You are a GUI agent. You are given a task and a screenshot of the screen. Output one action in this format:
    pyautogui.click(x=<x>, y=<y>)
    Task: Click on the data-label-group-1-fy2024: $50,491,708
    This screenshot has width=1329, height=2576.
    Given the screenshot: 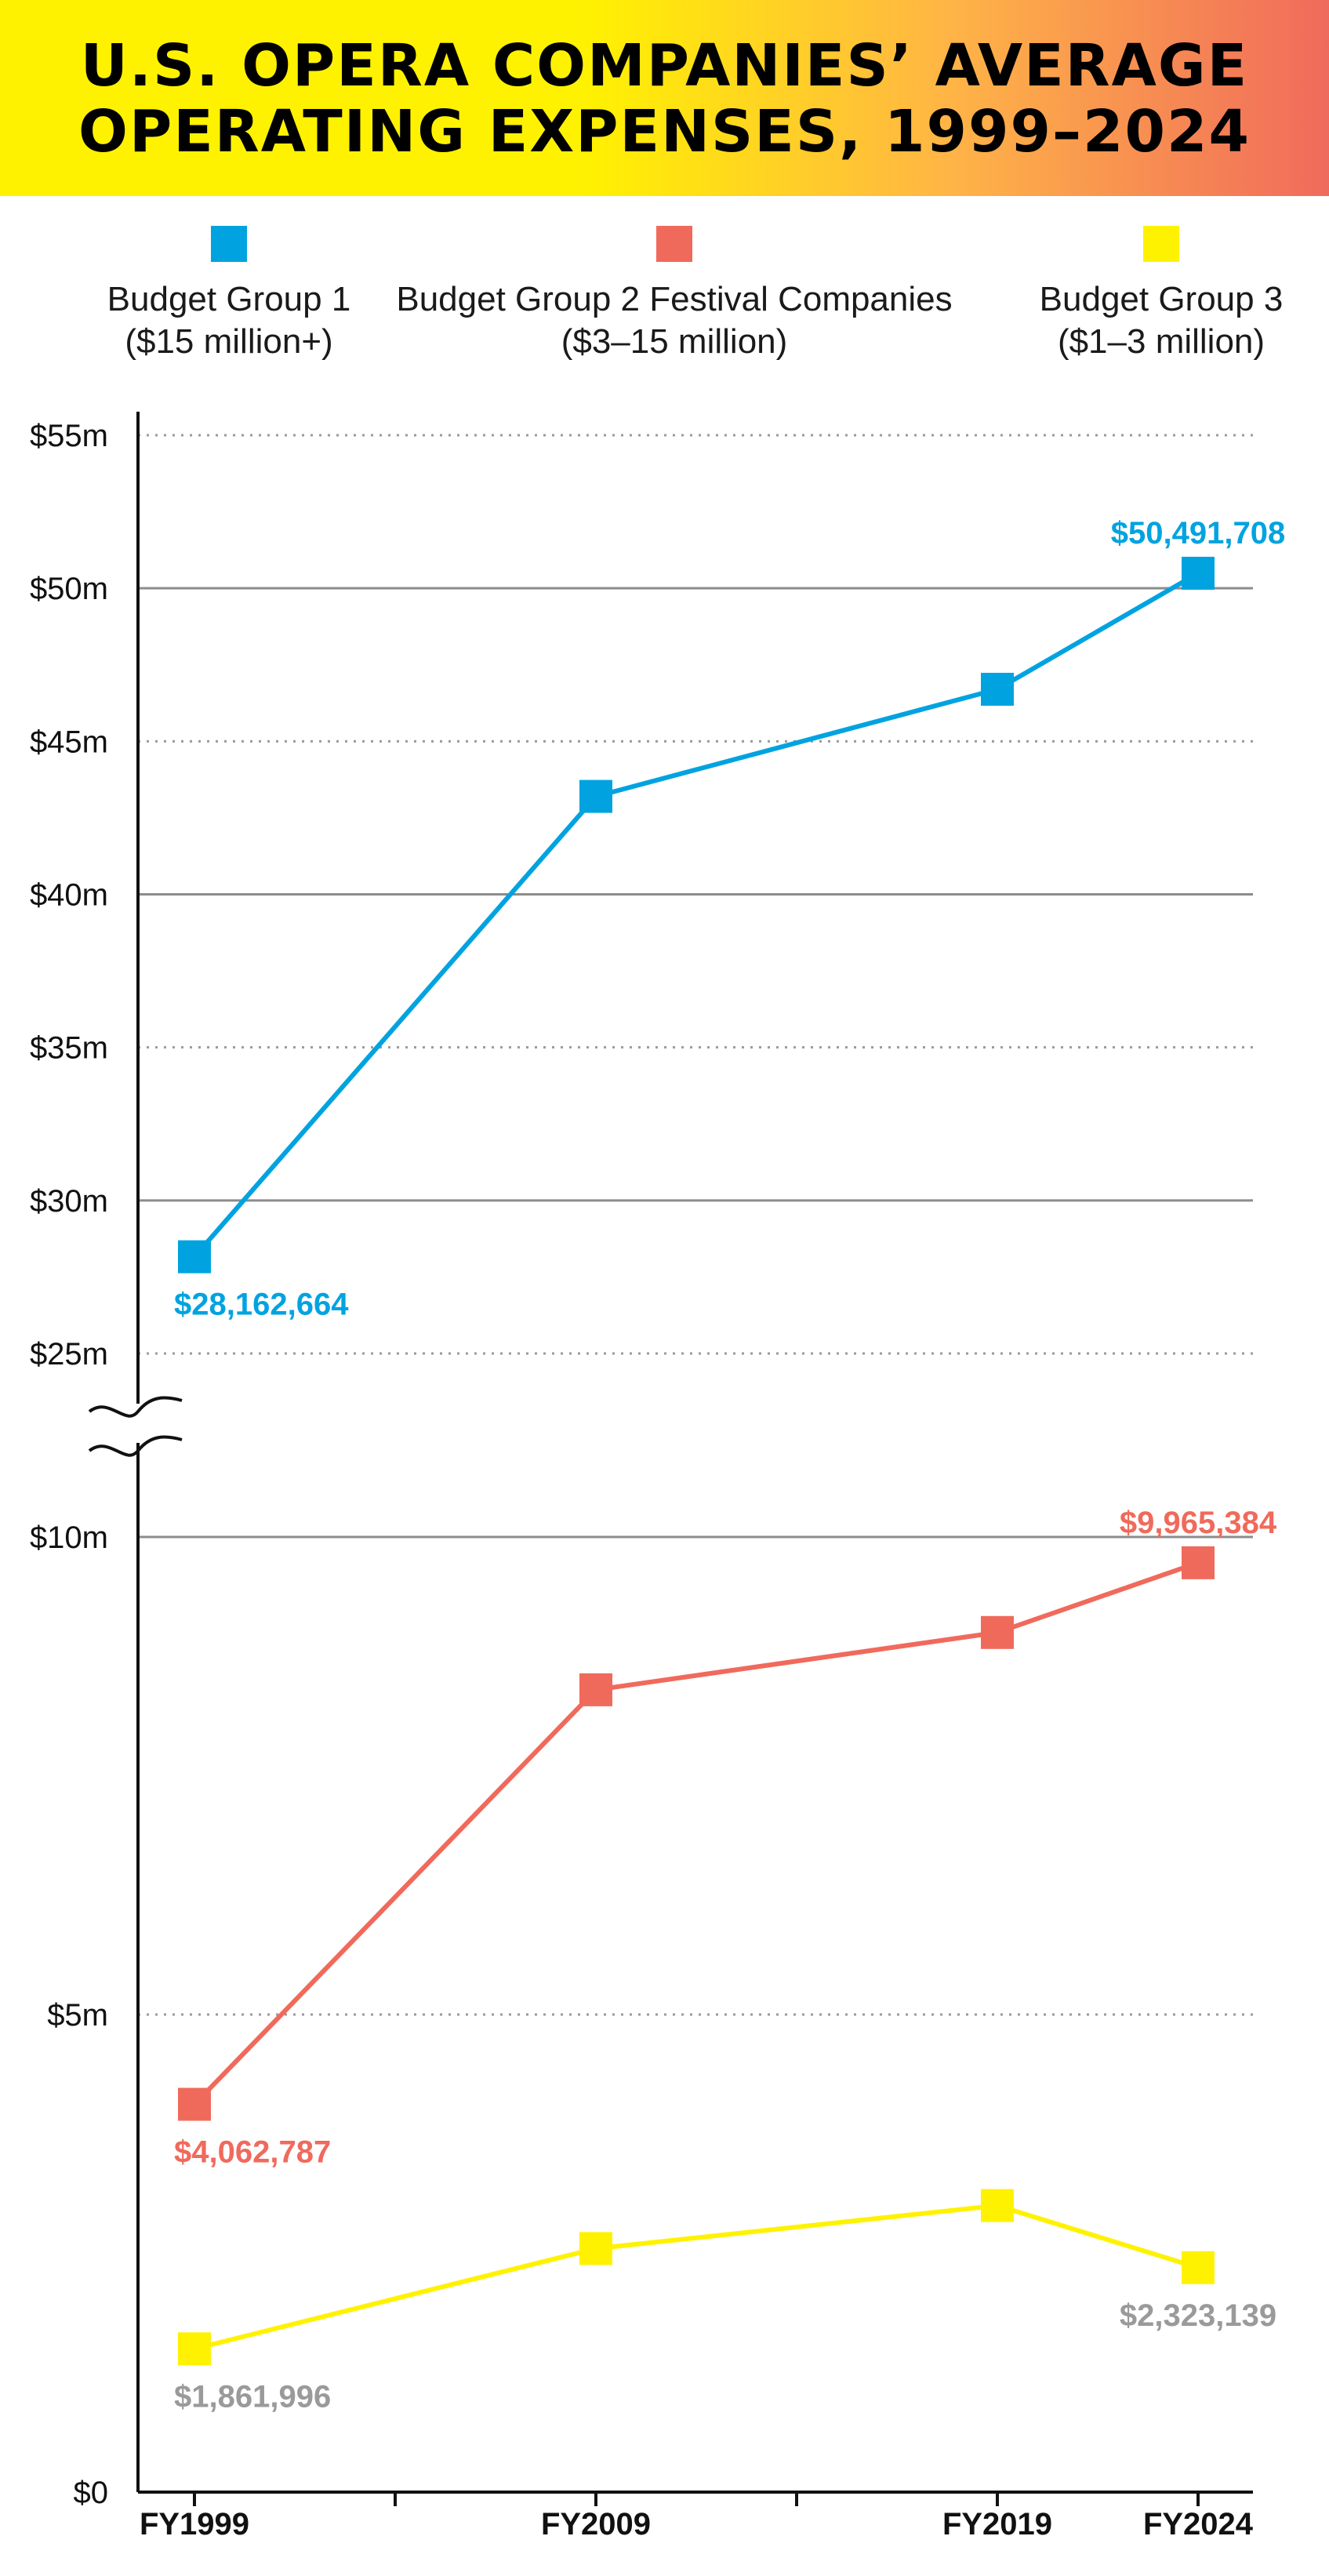 What is the action you would take?
    pyautogui.click(x=1198, y=533)
    